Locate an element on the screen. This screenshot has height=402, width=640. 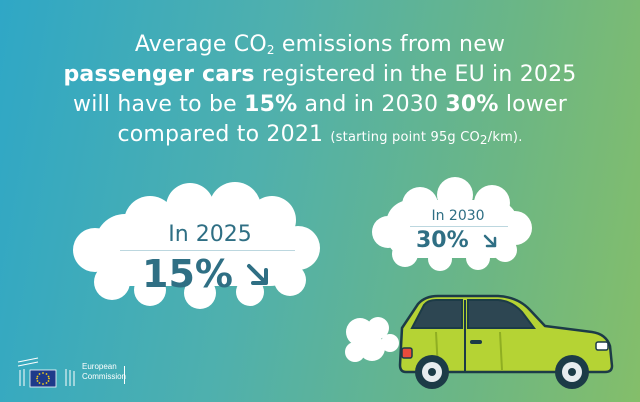
headline-note: (starting point 95g CO2/km). is located at coordinates (426, 138).